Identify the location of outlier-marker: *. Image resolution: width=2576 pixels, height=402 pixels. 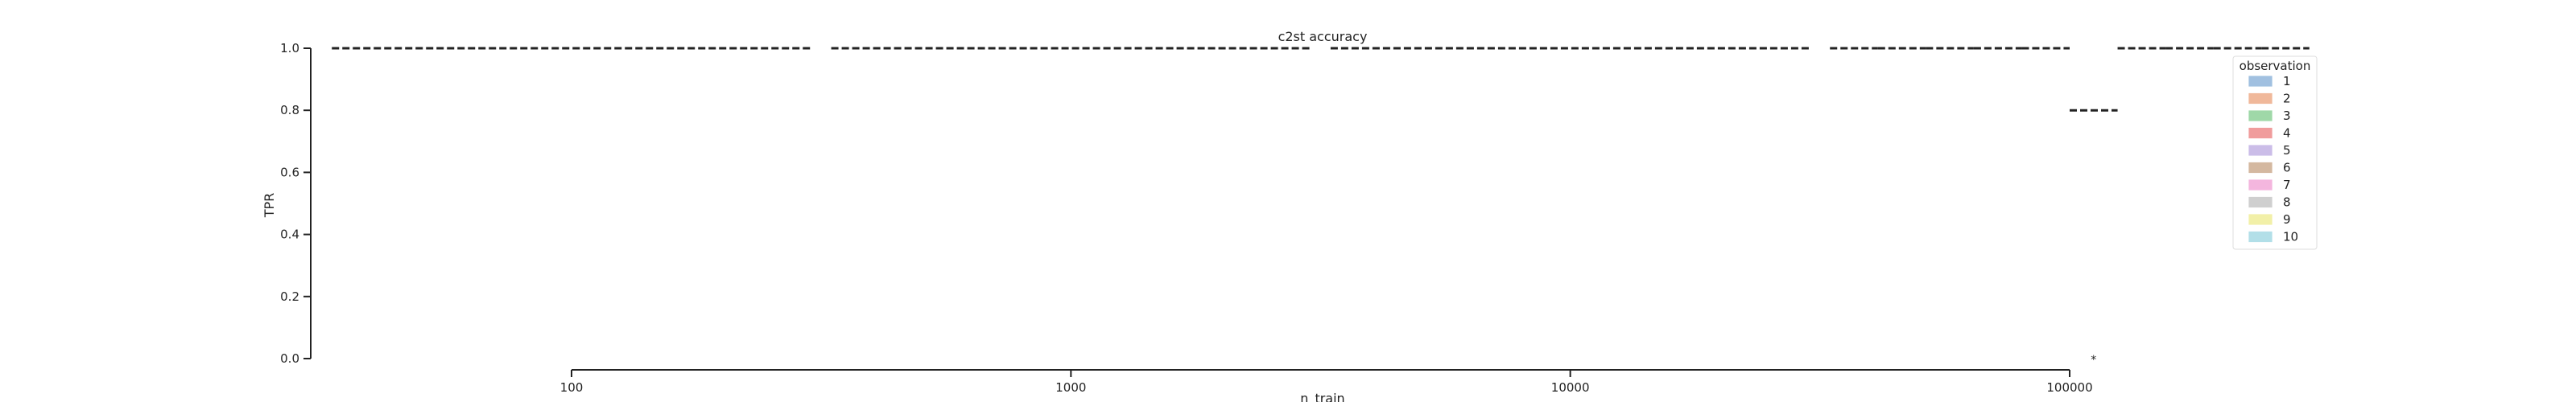
(2093, 360).